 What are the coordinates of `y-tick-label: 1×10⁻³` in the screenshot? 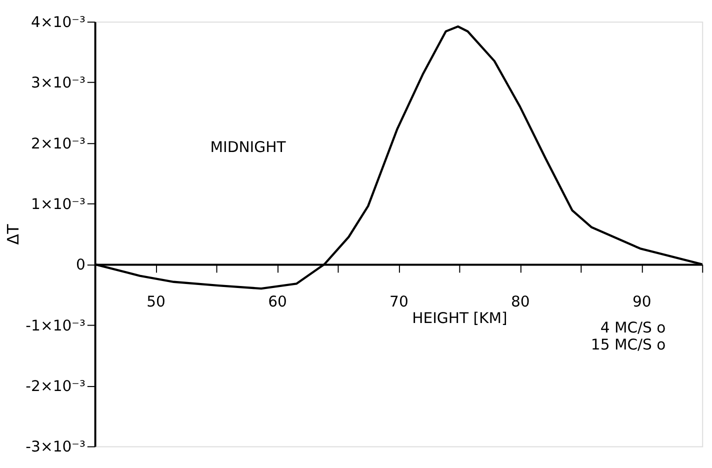 It's located at (58, 205).